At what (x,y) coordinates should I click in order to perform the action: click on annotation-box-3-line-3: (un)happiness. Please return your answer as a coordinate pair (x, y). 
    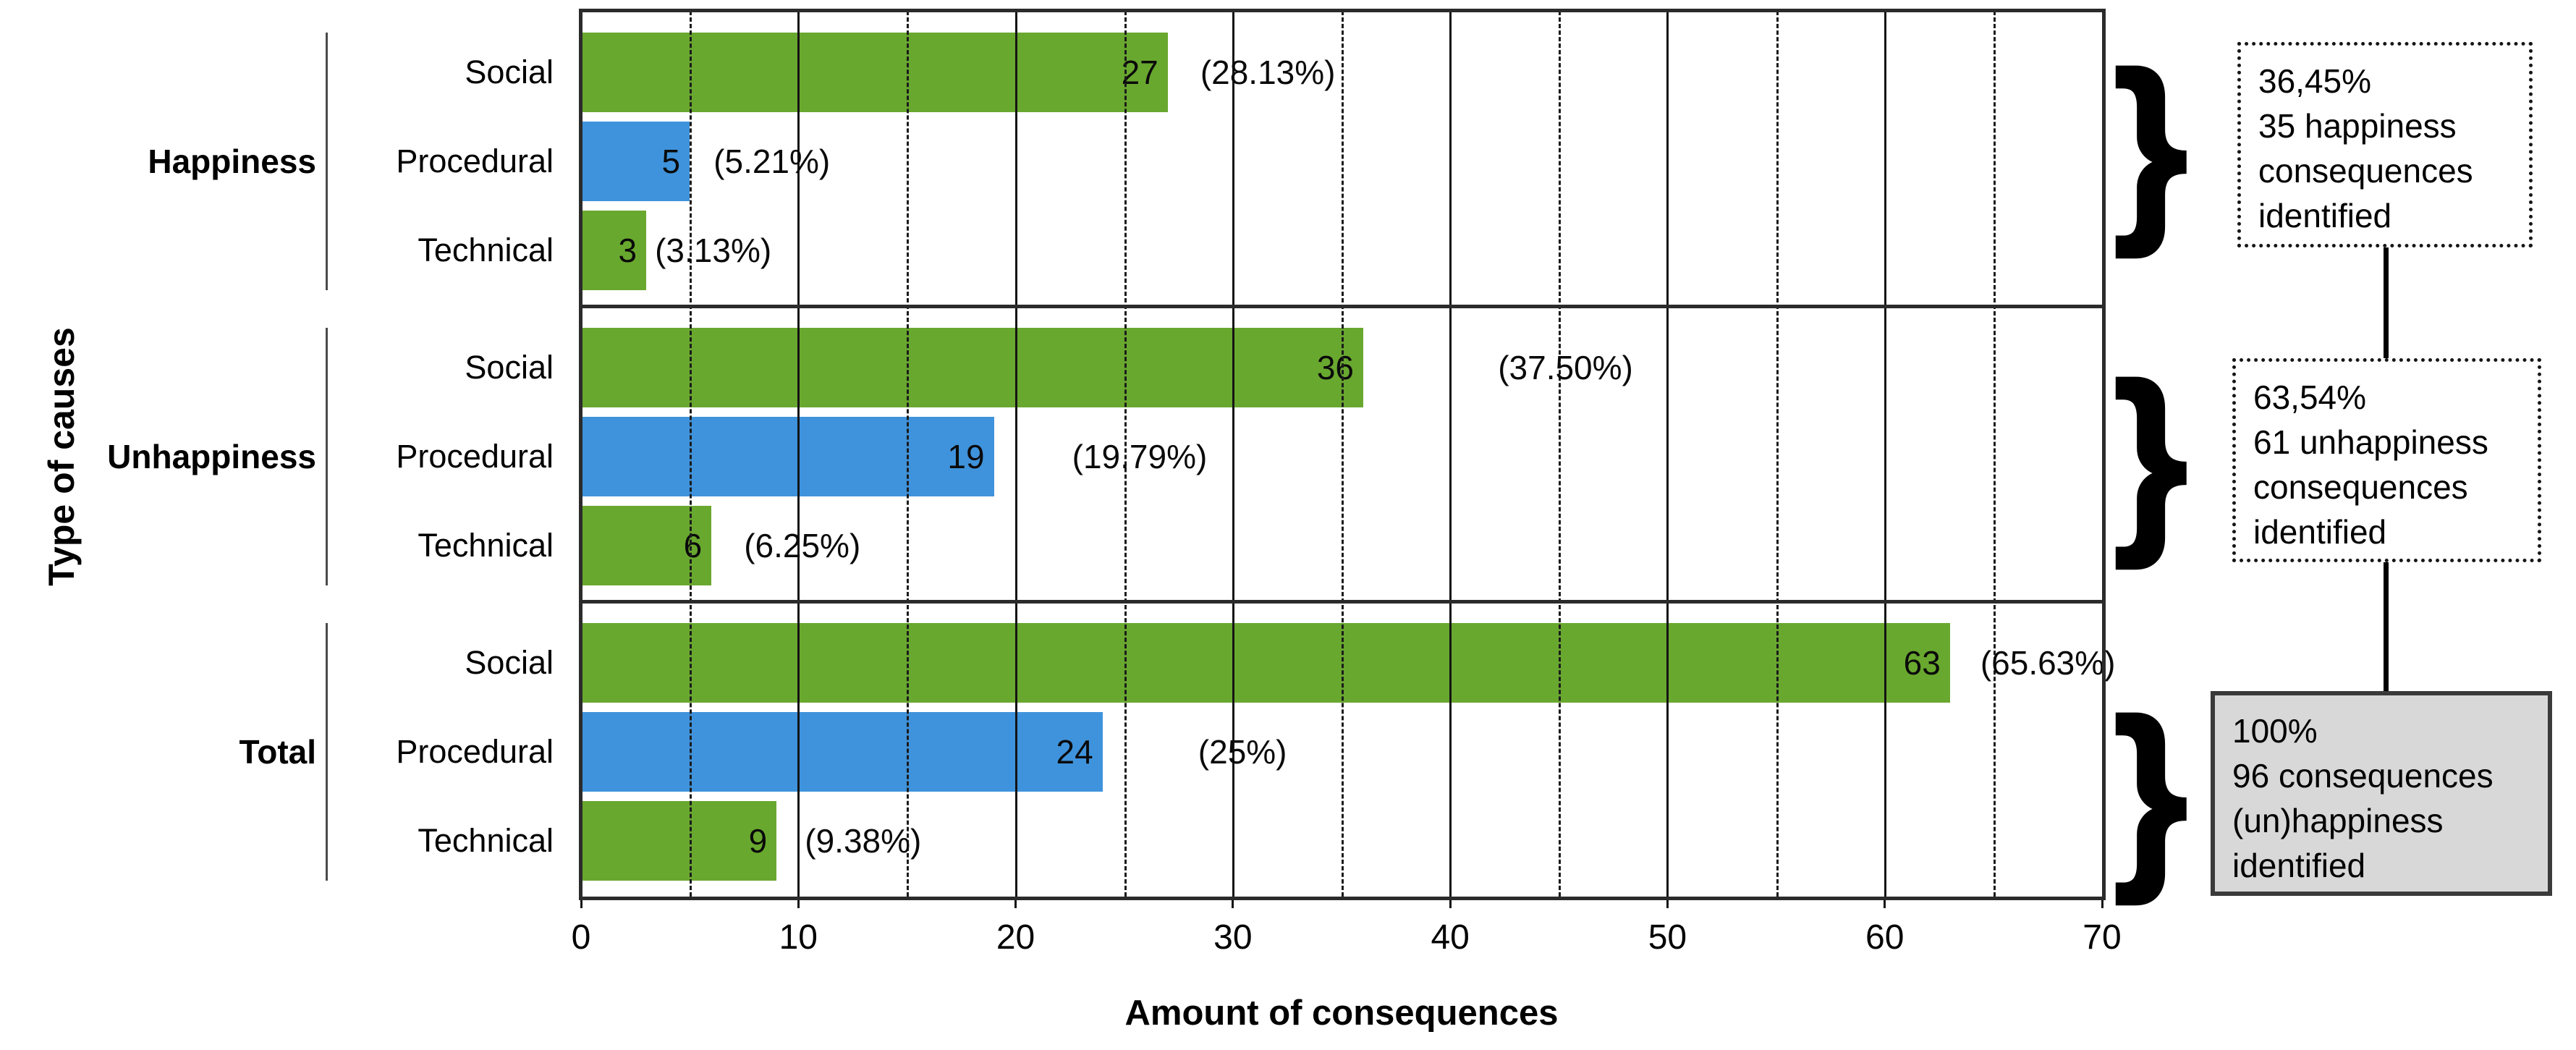
    Looking at the image, I should click on (2338, 820).